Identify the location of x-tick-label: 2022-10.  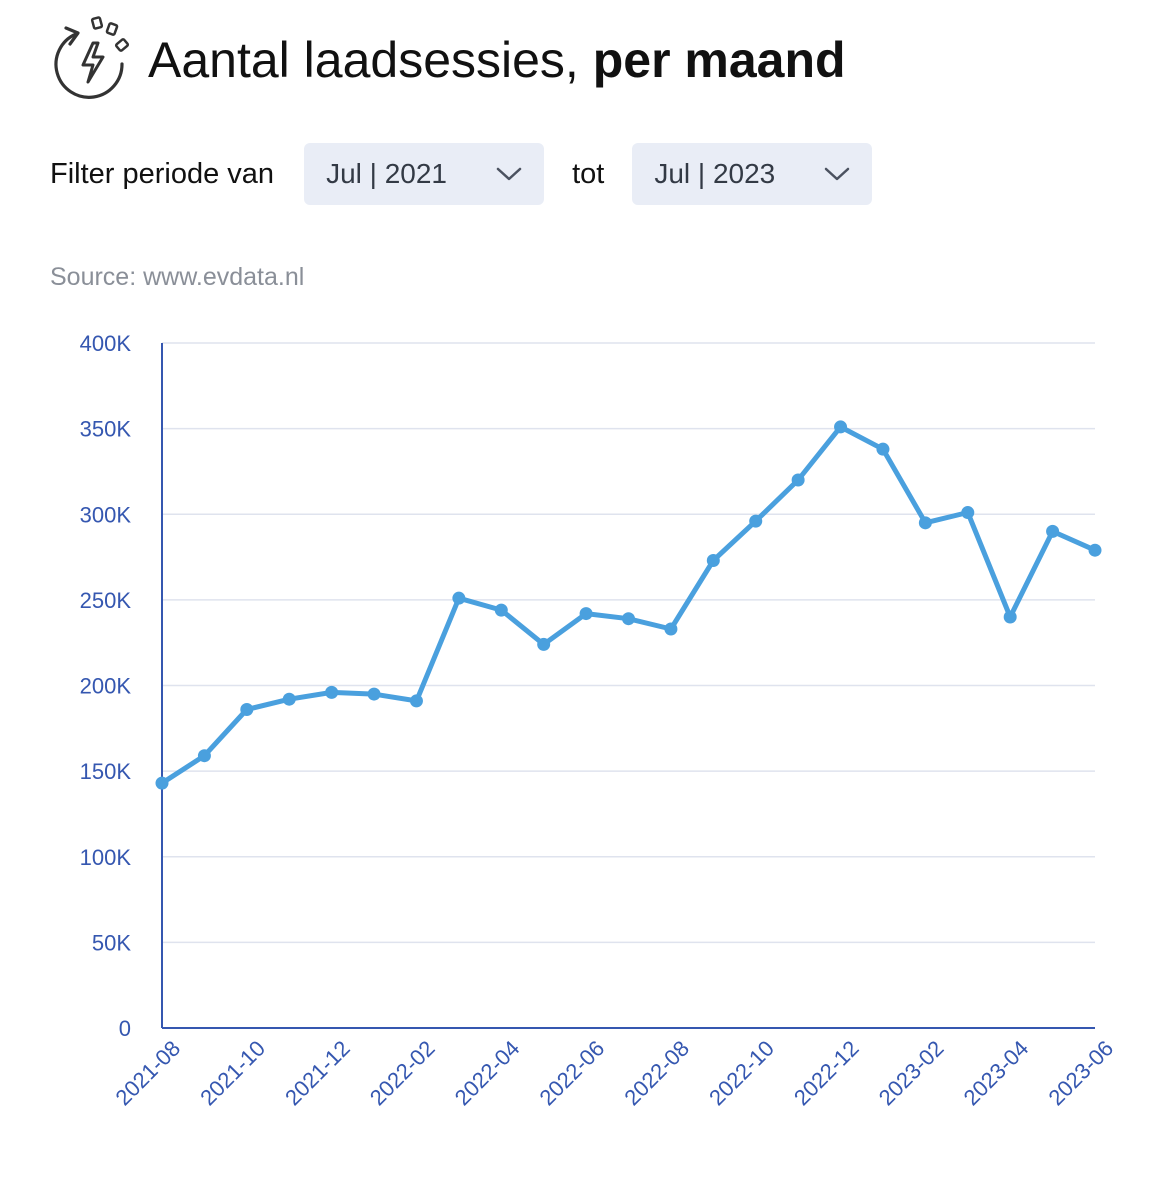
(741, 1073).